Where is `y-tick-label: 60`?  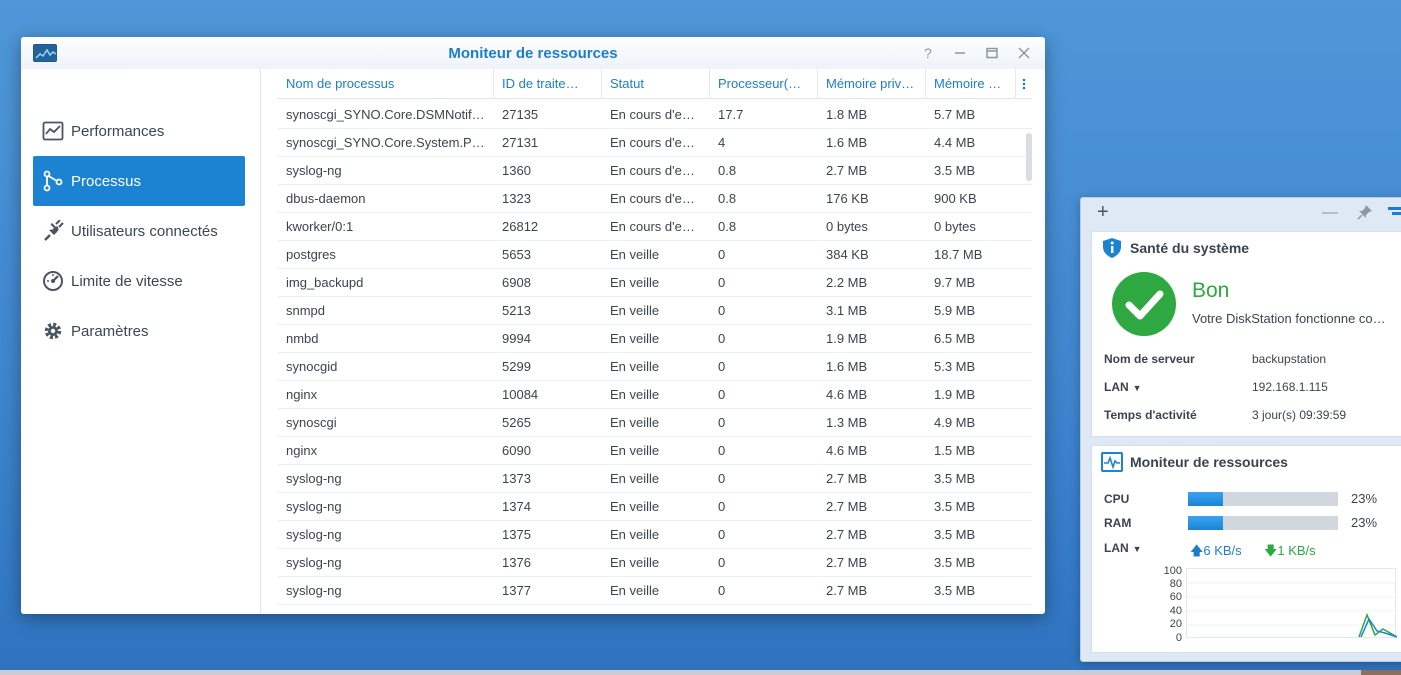 y-tick-label: 60 is located at coordinates (1175, 597).